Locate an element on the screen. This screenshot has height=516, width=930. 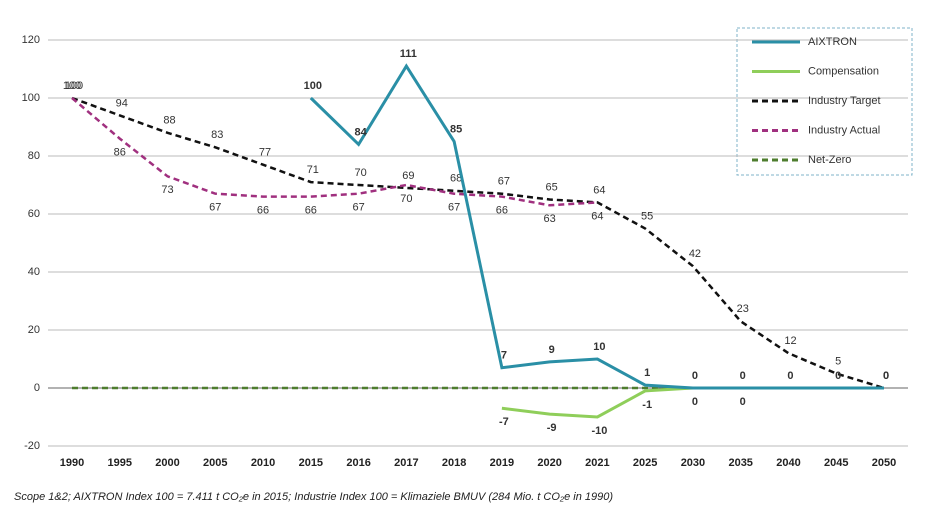
x-tick-label: 2019 is located at coordinates (502, 463).